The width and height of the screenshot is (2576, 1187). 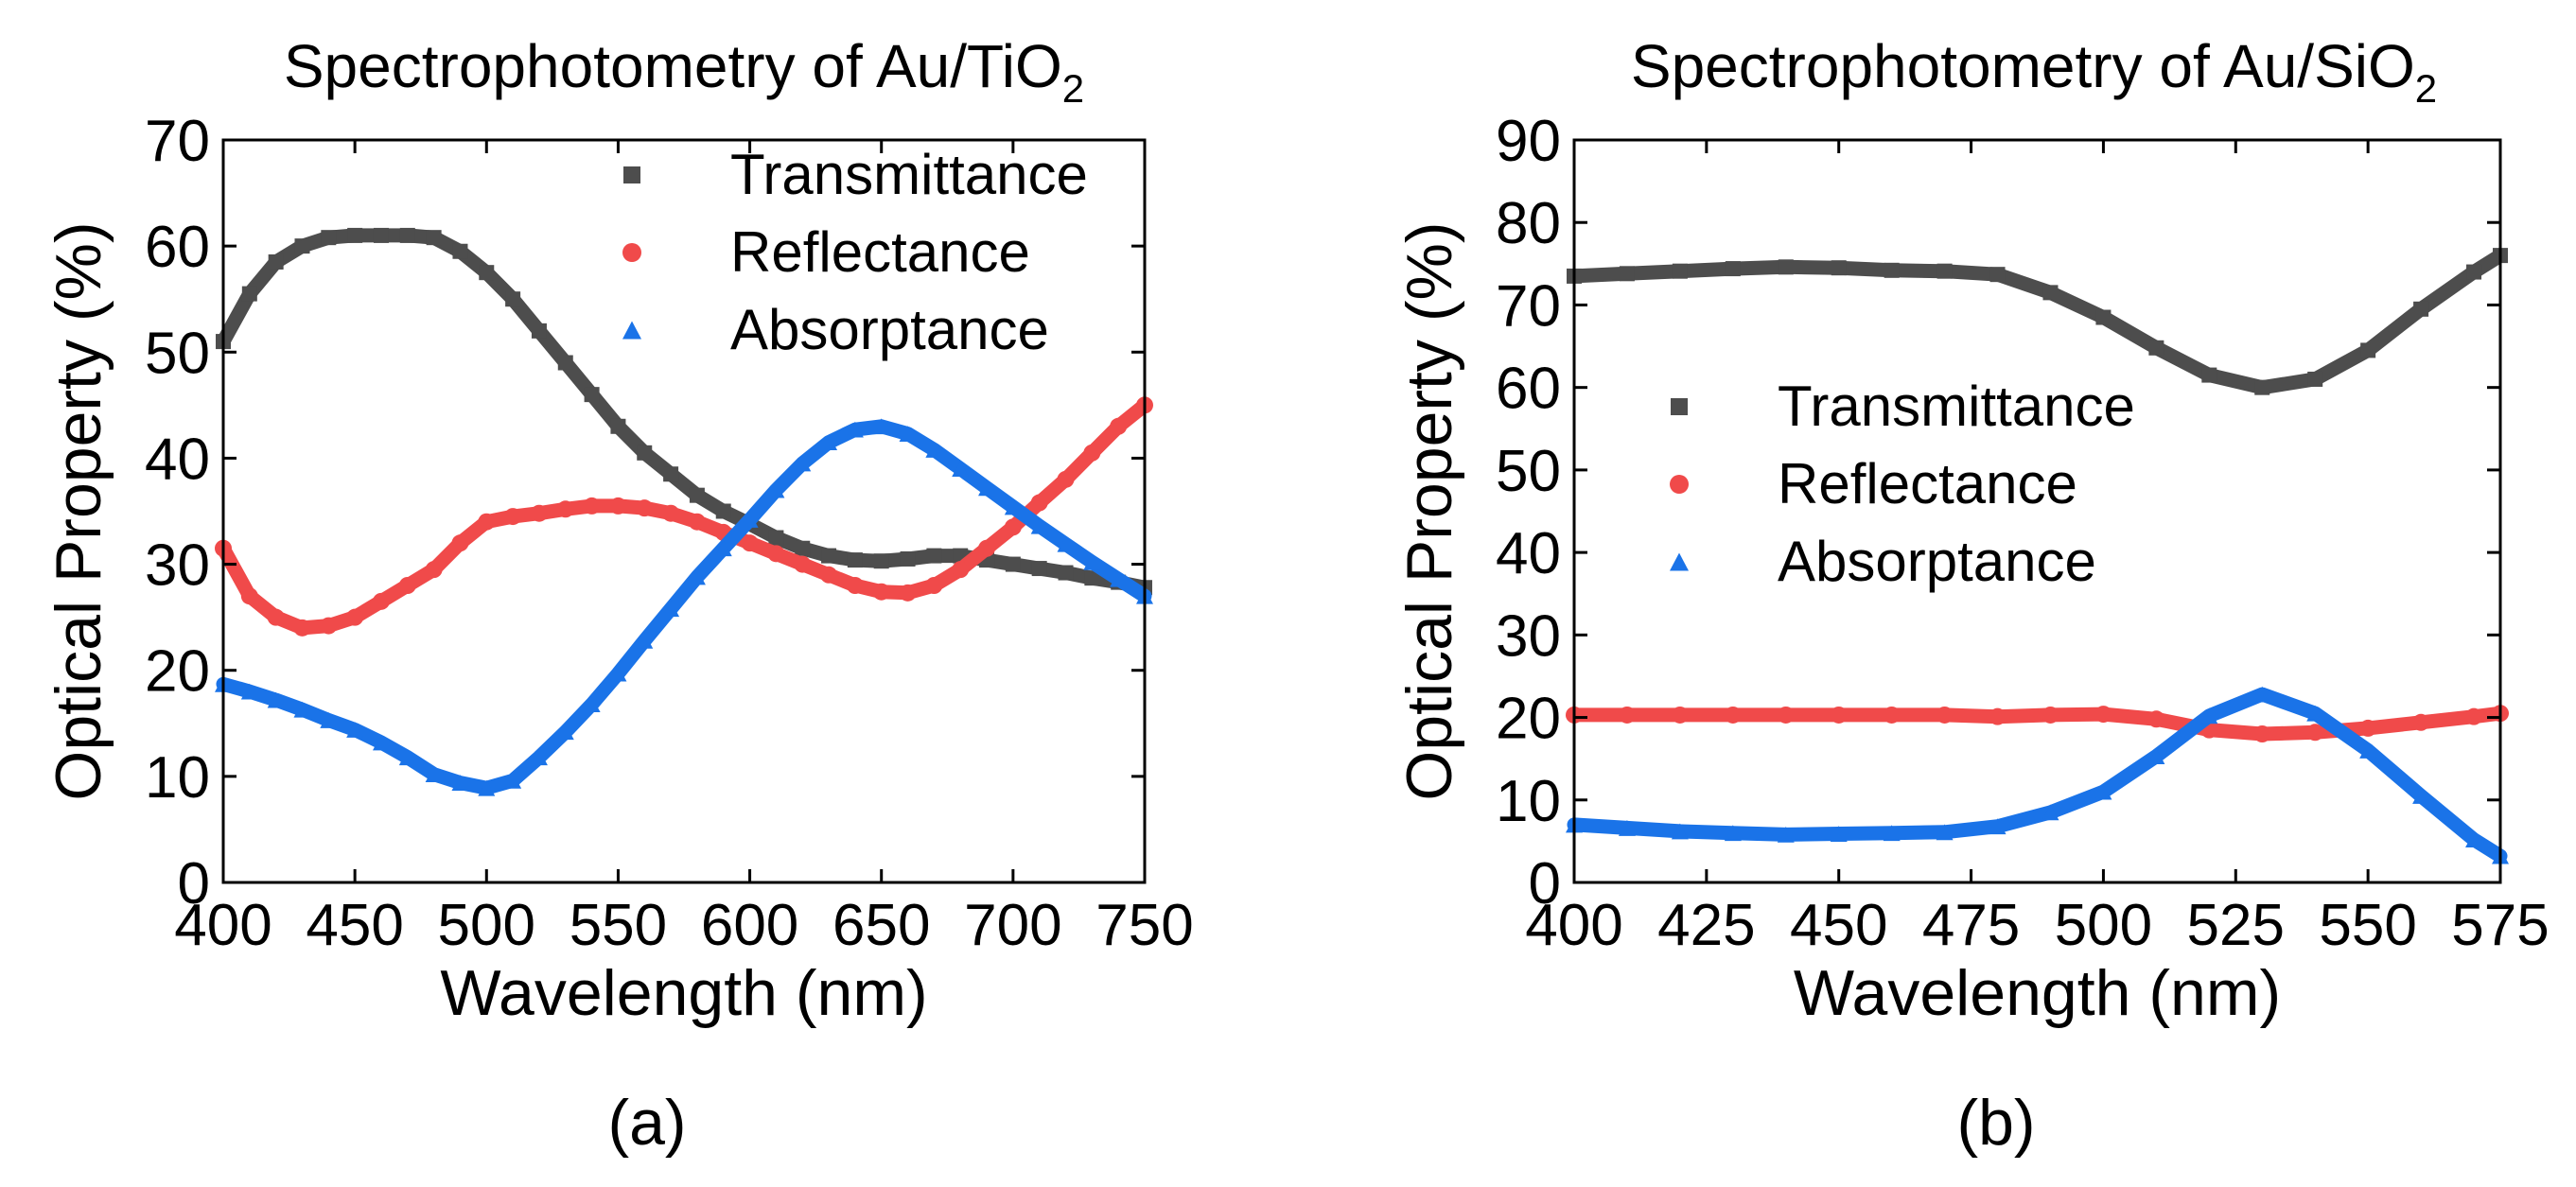 What do you see at coordinates (223, 925) in the screenshot?
I see `x-tick-label: 400` at bounding box center [223, 925].